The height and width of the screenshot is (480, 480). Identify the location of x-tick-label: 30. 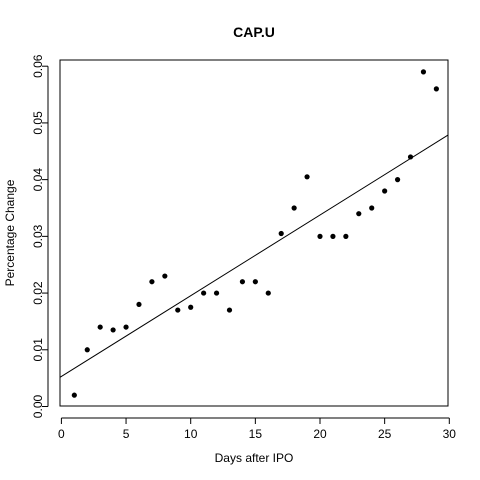
(450, 434).